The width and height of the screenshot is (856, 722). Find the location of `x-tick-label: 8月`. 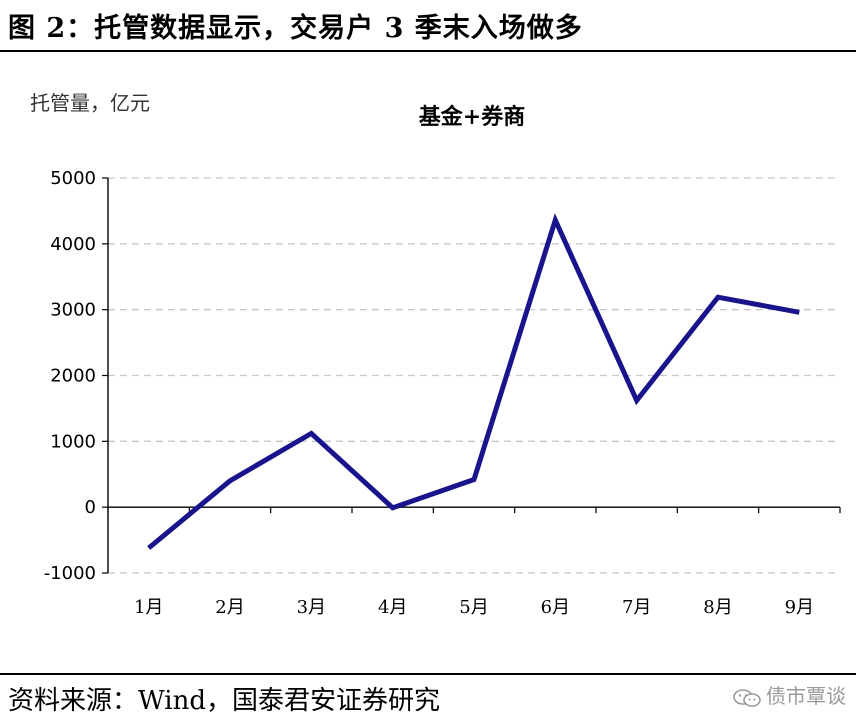

x-tick-label: 8月 is located at coordinates (717, 607).